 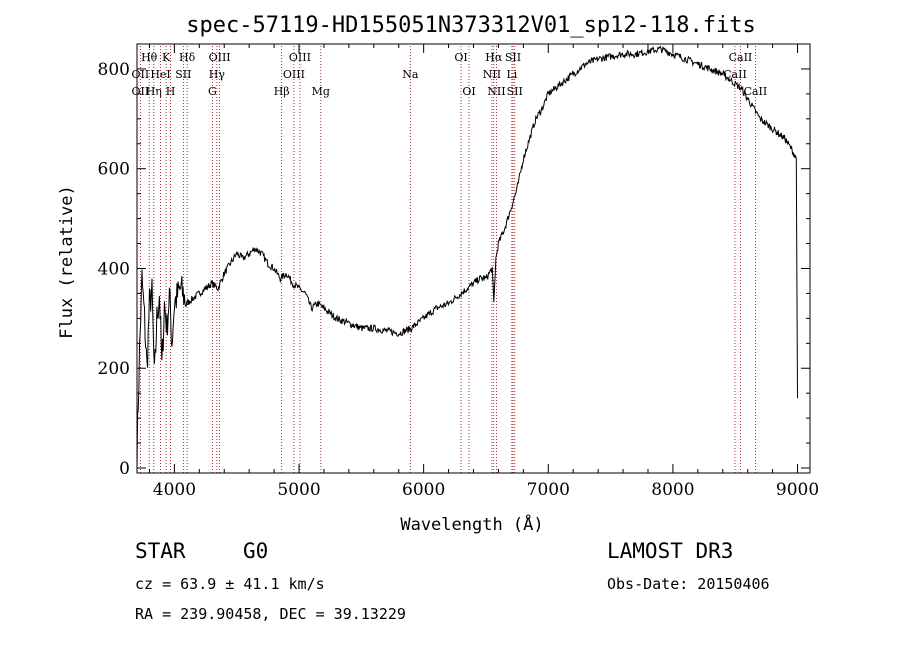 I want to click on spectral-line-label: G, so click(x=212, y=91).